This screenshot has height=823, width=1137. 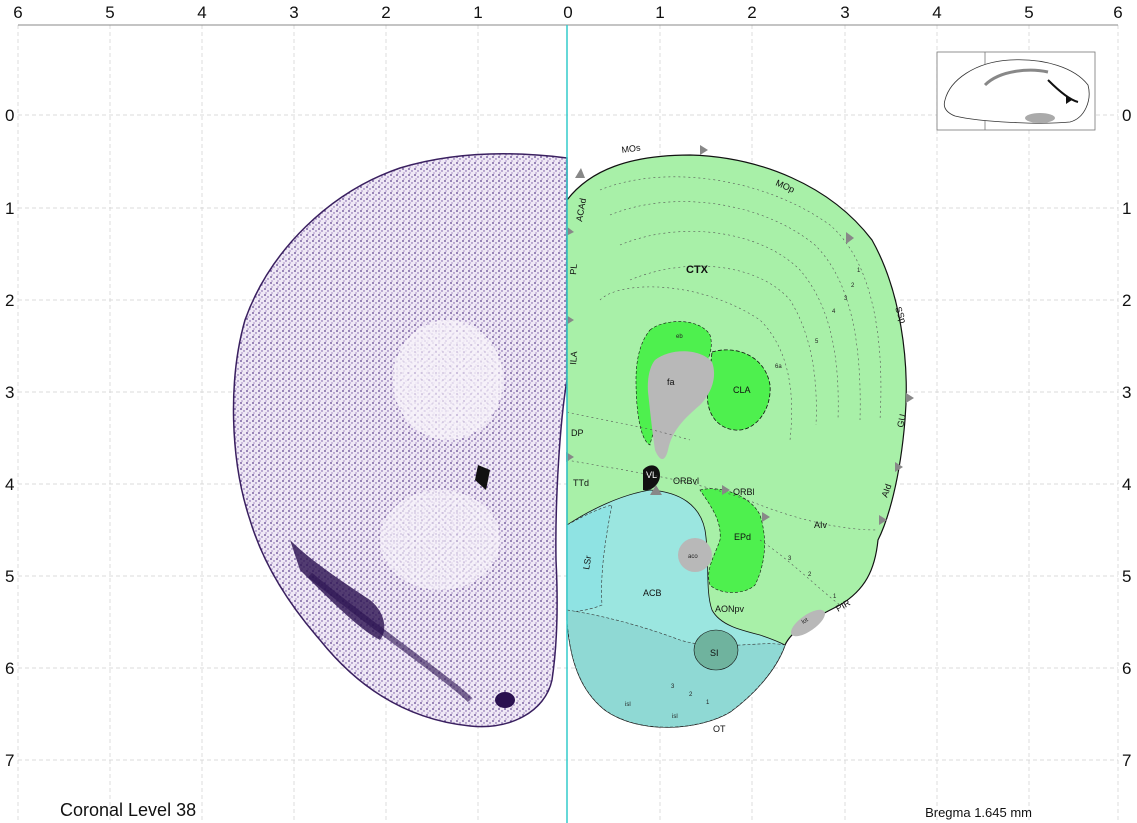 What do you see at coordinates (671, 382) in the screenshot?
I see `region-label-fa: fa` at bounding box center [671, 382].